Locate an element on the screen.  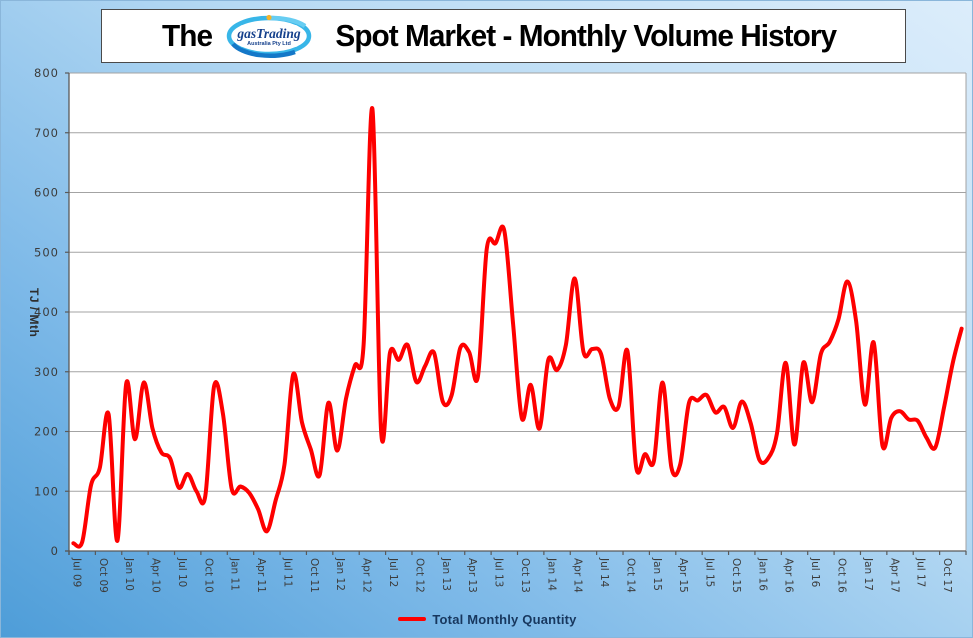
svg-text: Jul 10 is located at coordinates (182, 572).